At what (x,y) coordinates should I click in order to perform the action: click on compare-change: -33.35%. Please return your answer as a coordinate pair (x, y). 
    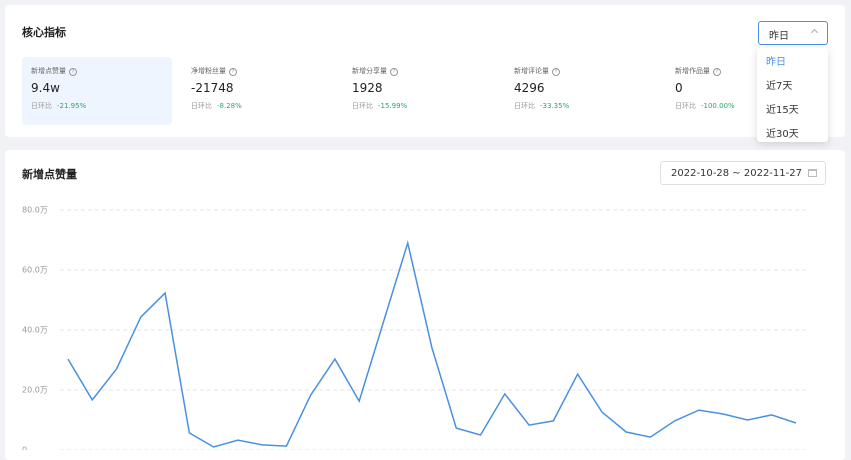
    Looking at the image, I should click on (555, 106).